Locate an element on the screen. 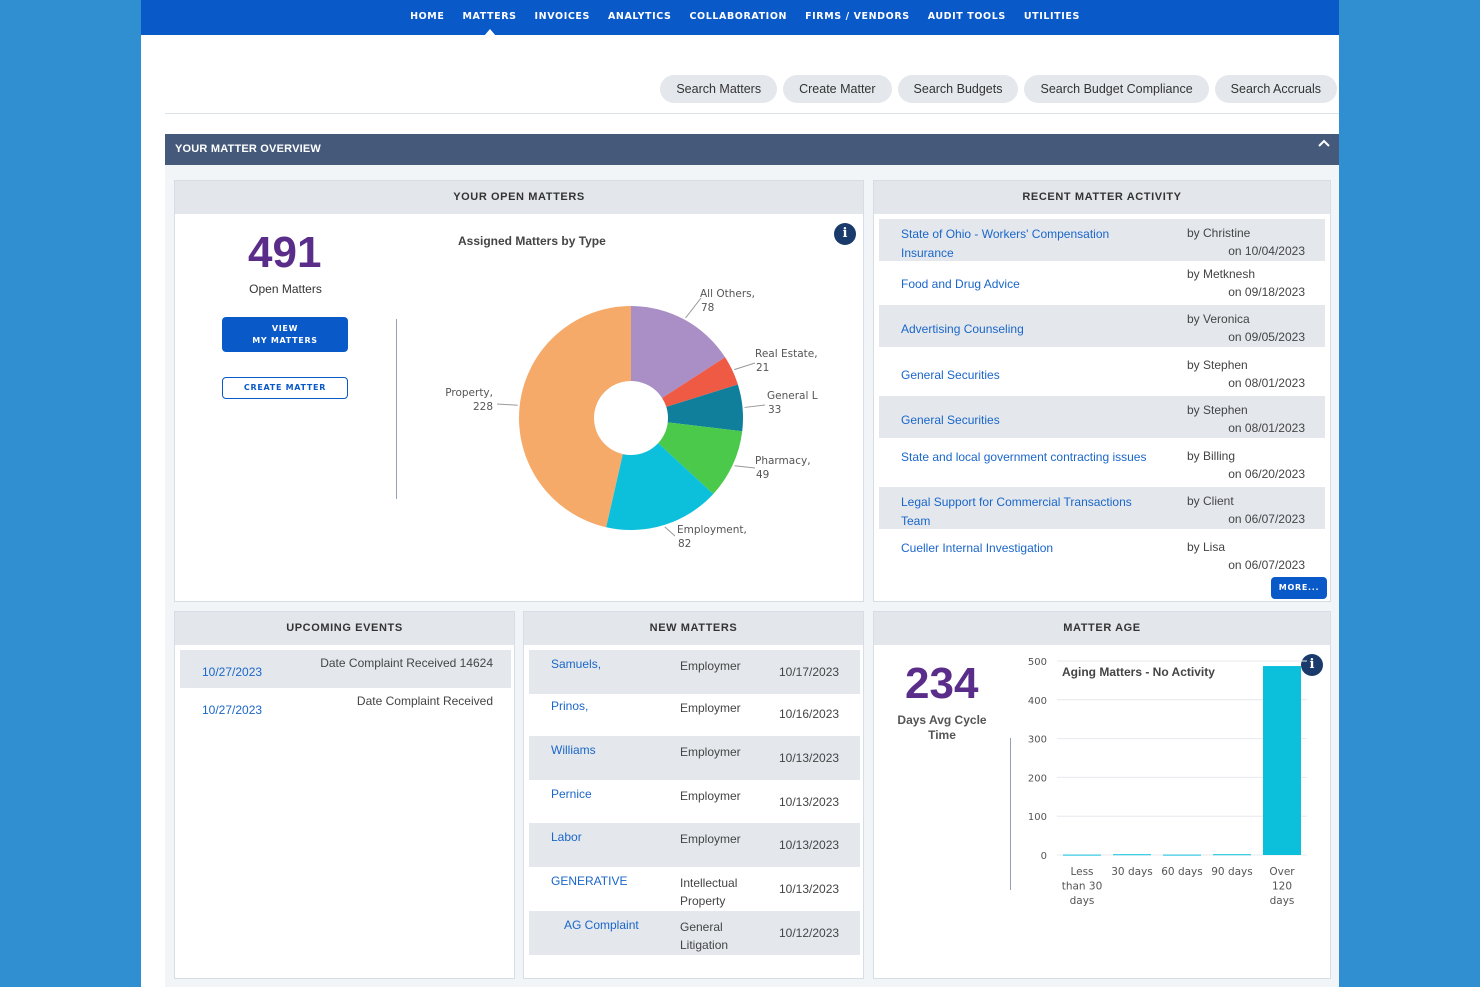 This screenshot has height=987, width=1480. event-row: 10/27/2023 Date Complaint Received is located at coordinates (345, 707).